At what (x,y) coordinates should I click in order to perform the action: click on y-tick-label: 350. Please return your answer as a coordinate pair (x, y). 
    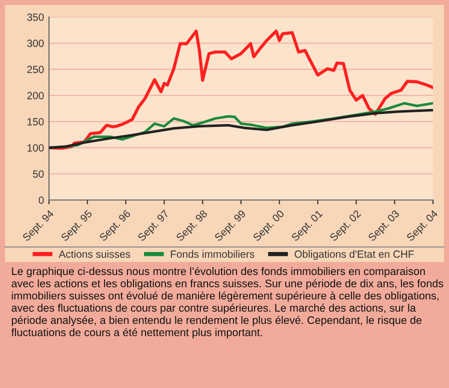
    Looking at the image, I should click on (35, 17).